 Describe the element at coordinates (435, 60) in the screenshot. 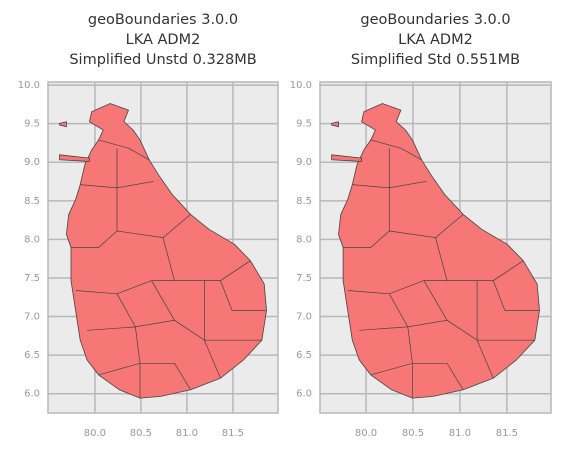

I see `panel-title: Simplified Std 0.551MB` at that location.